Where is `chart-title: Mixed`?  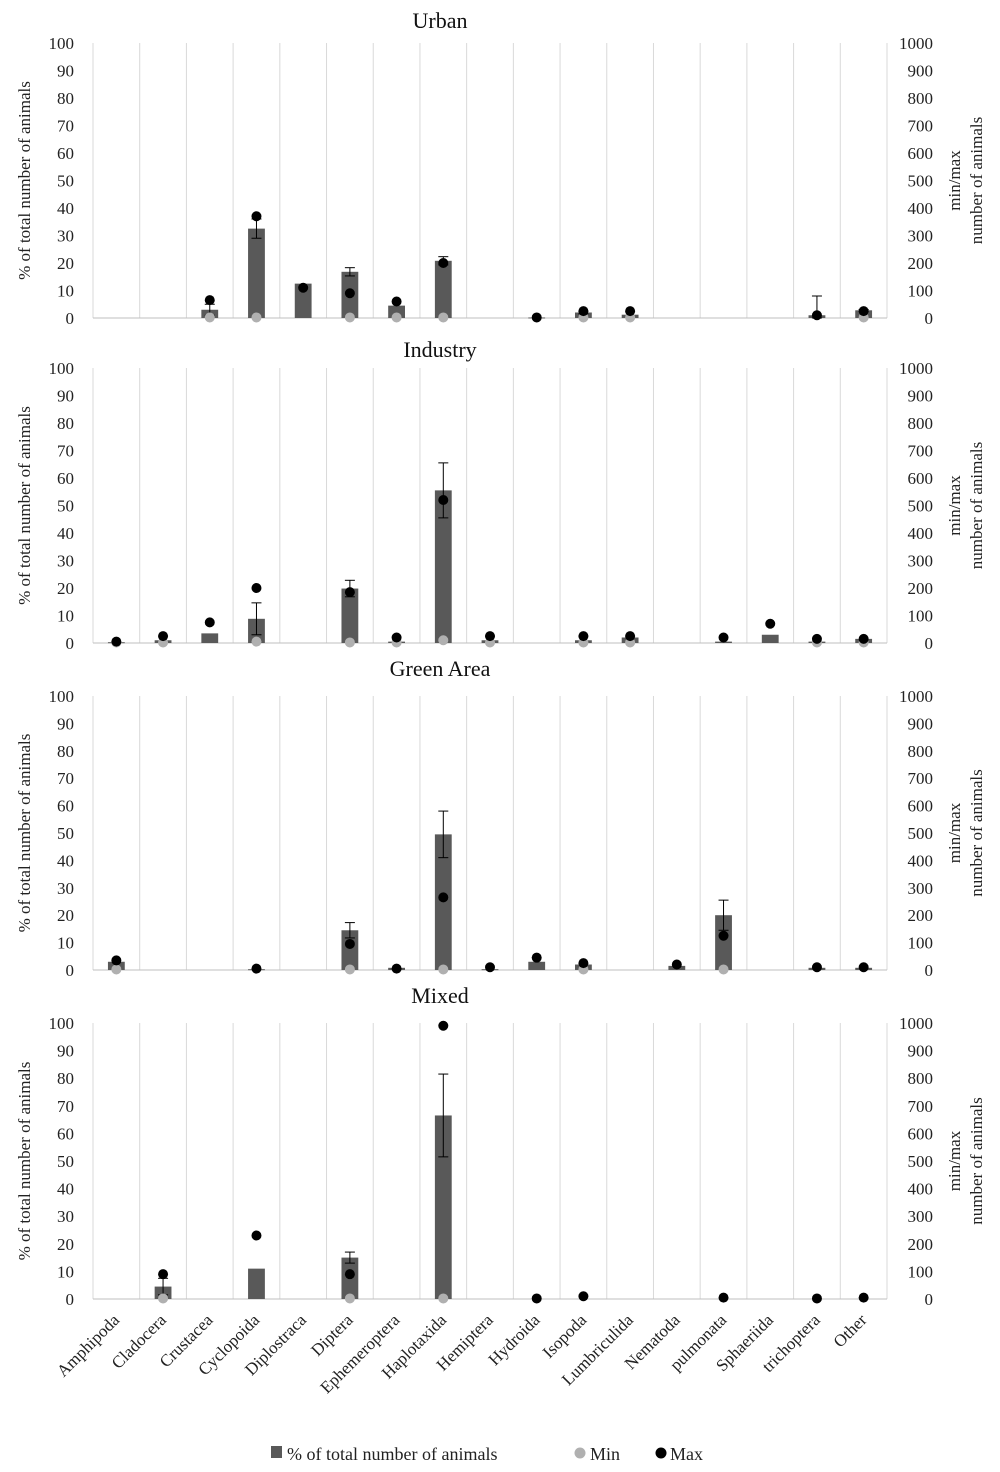
chart-title: Mixed is located at coordinates (439, 995).